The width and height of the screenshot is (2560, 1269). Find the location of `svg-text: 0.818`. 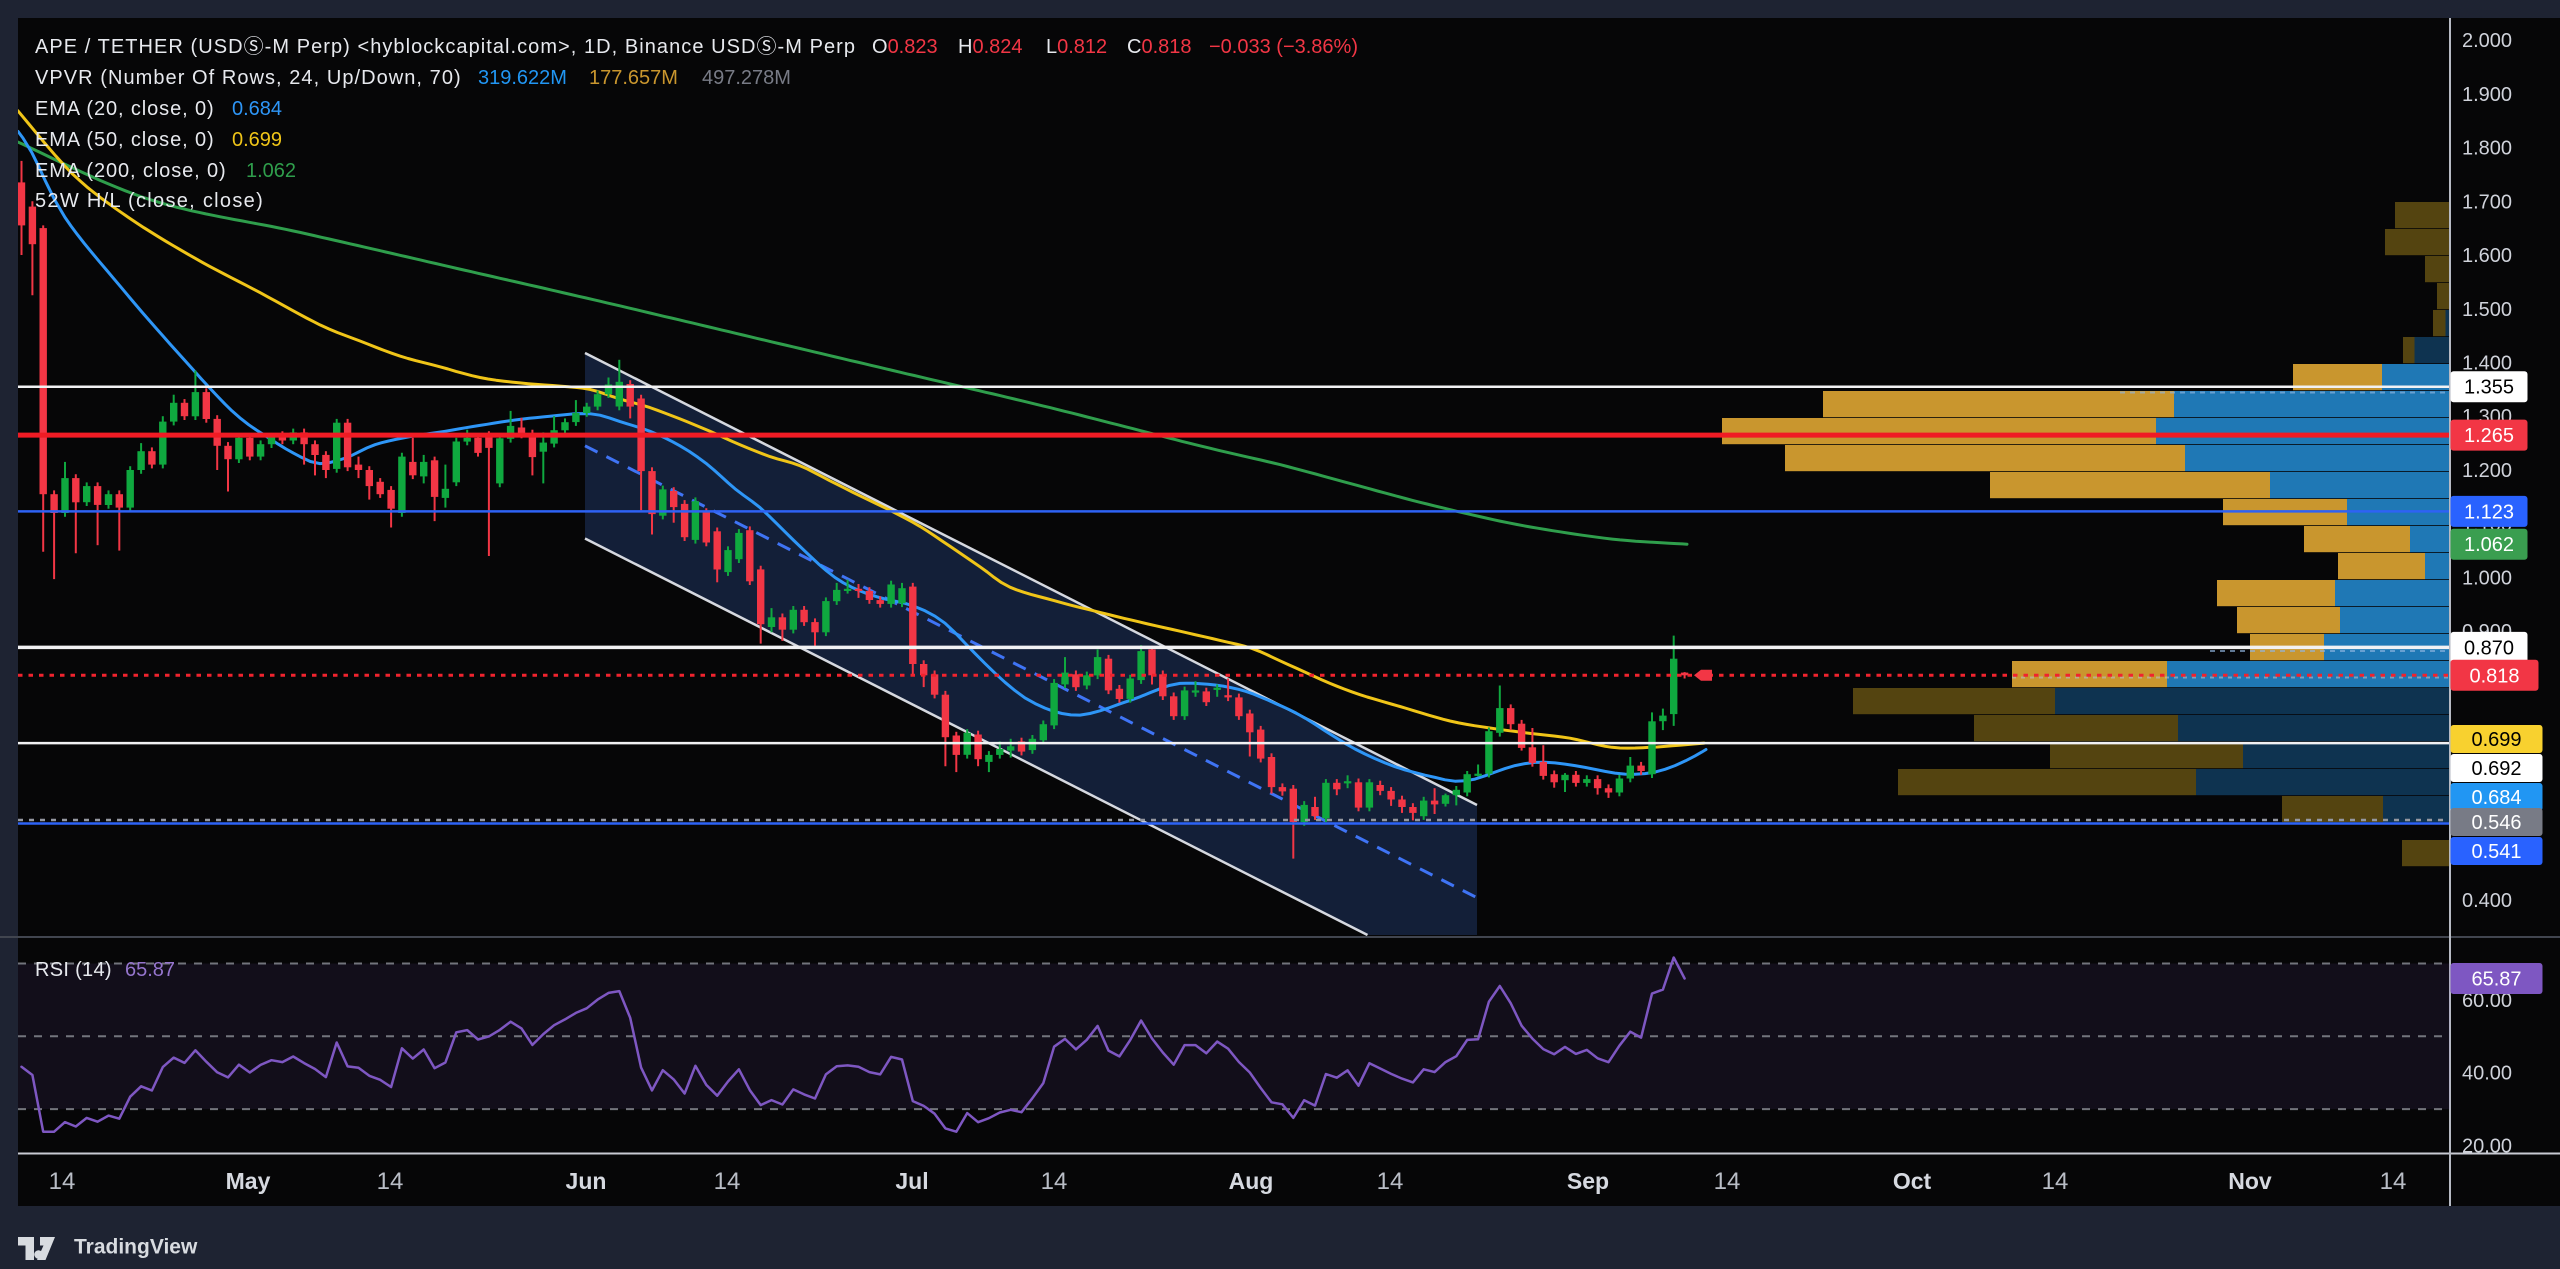

svg-text: 0.818 is located at coordinates (2494, 676).